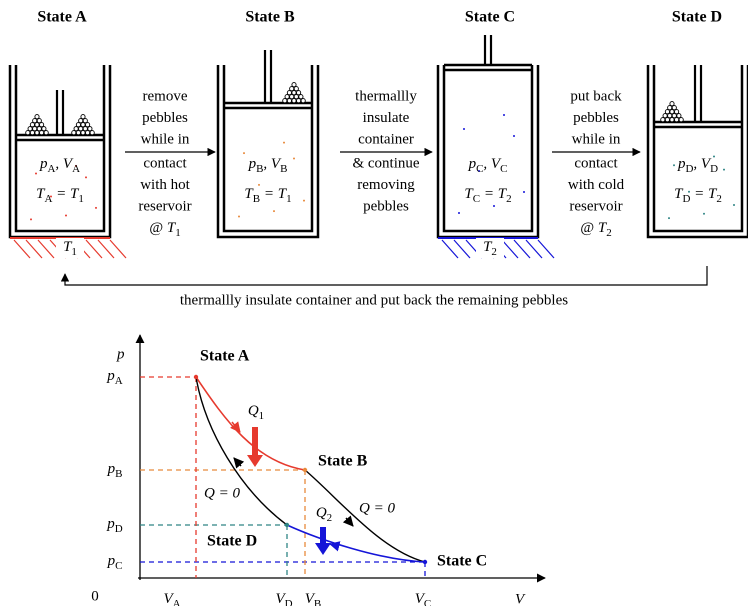 The image size is (748, 606). What do you see at coordinates (596, 139) in the screenshot?
I see `label: while in` at bounding box center [596, 139].